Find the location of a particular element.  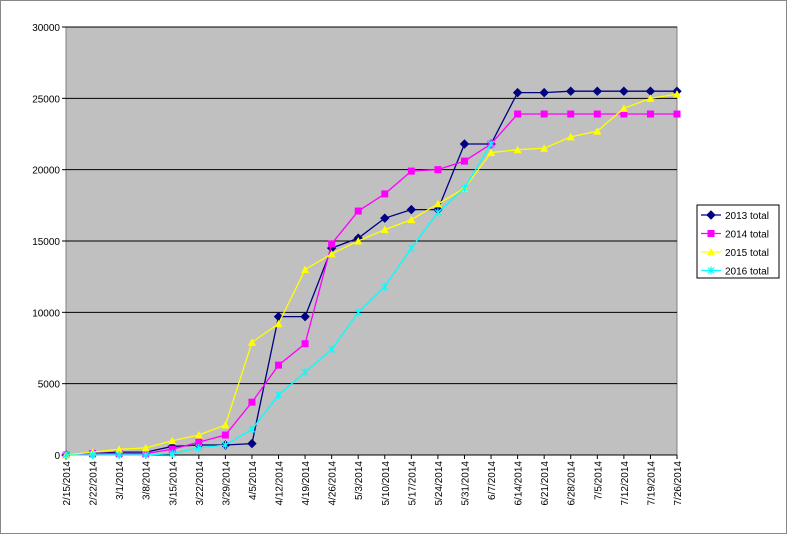

x-tick-label: 3/15/2014 is located at coordinates (173, 483).